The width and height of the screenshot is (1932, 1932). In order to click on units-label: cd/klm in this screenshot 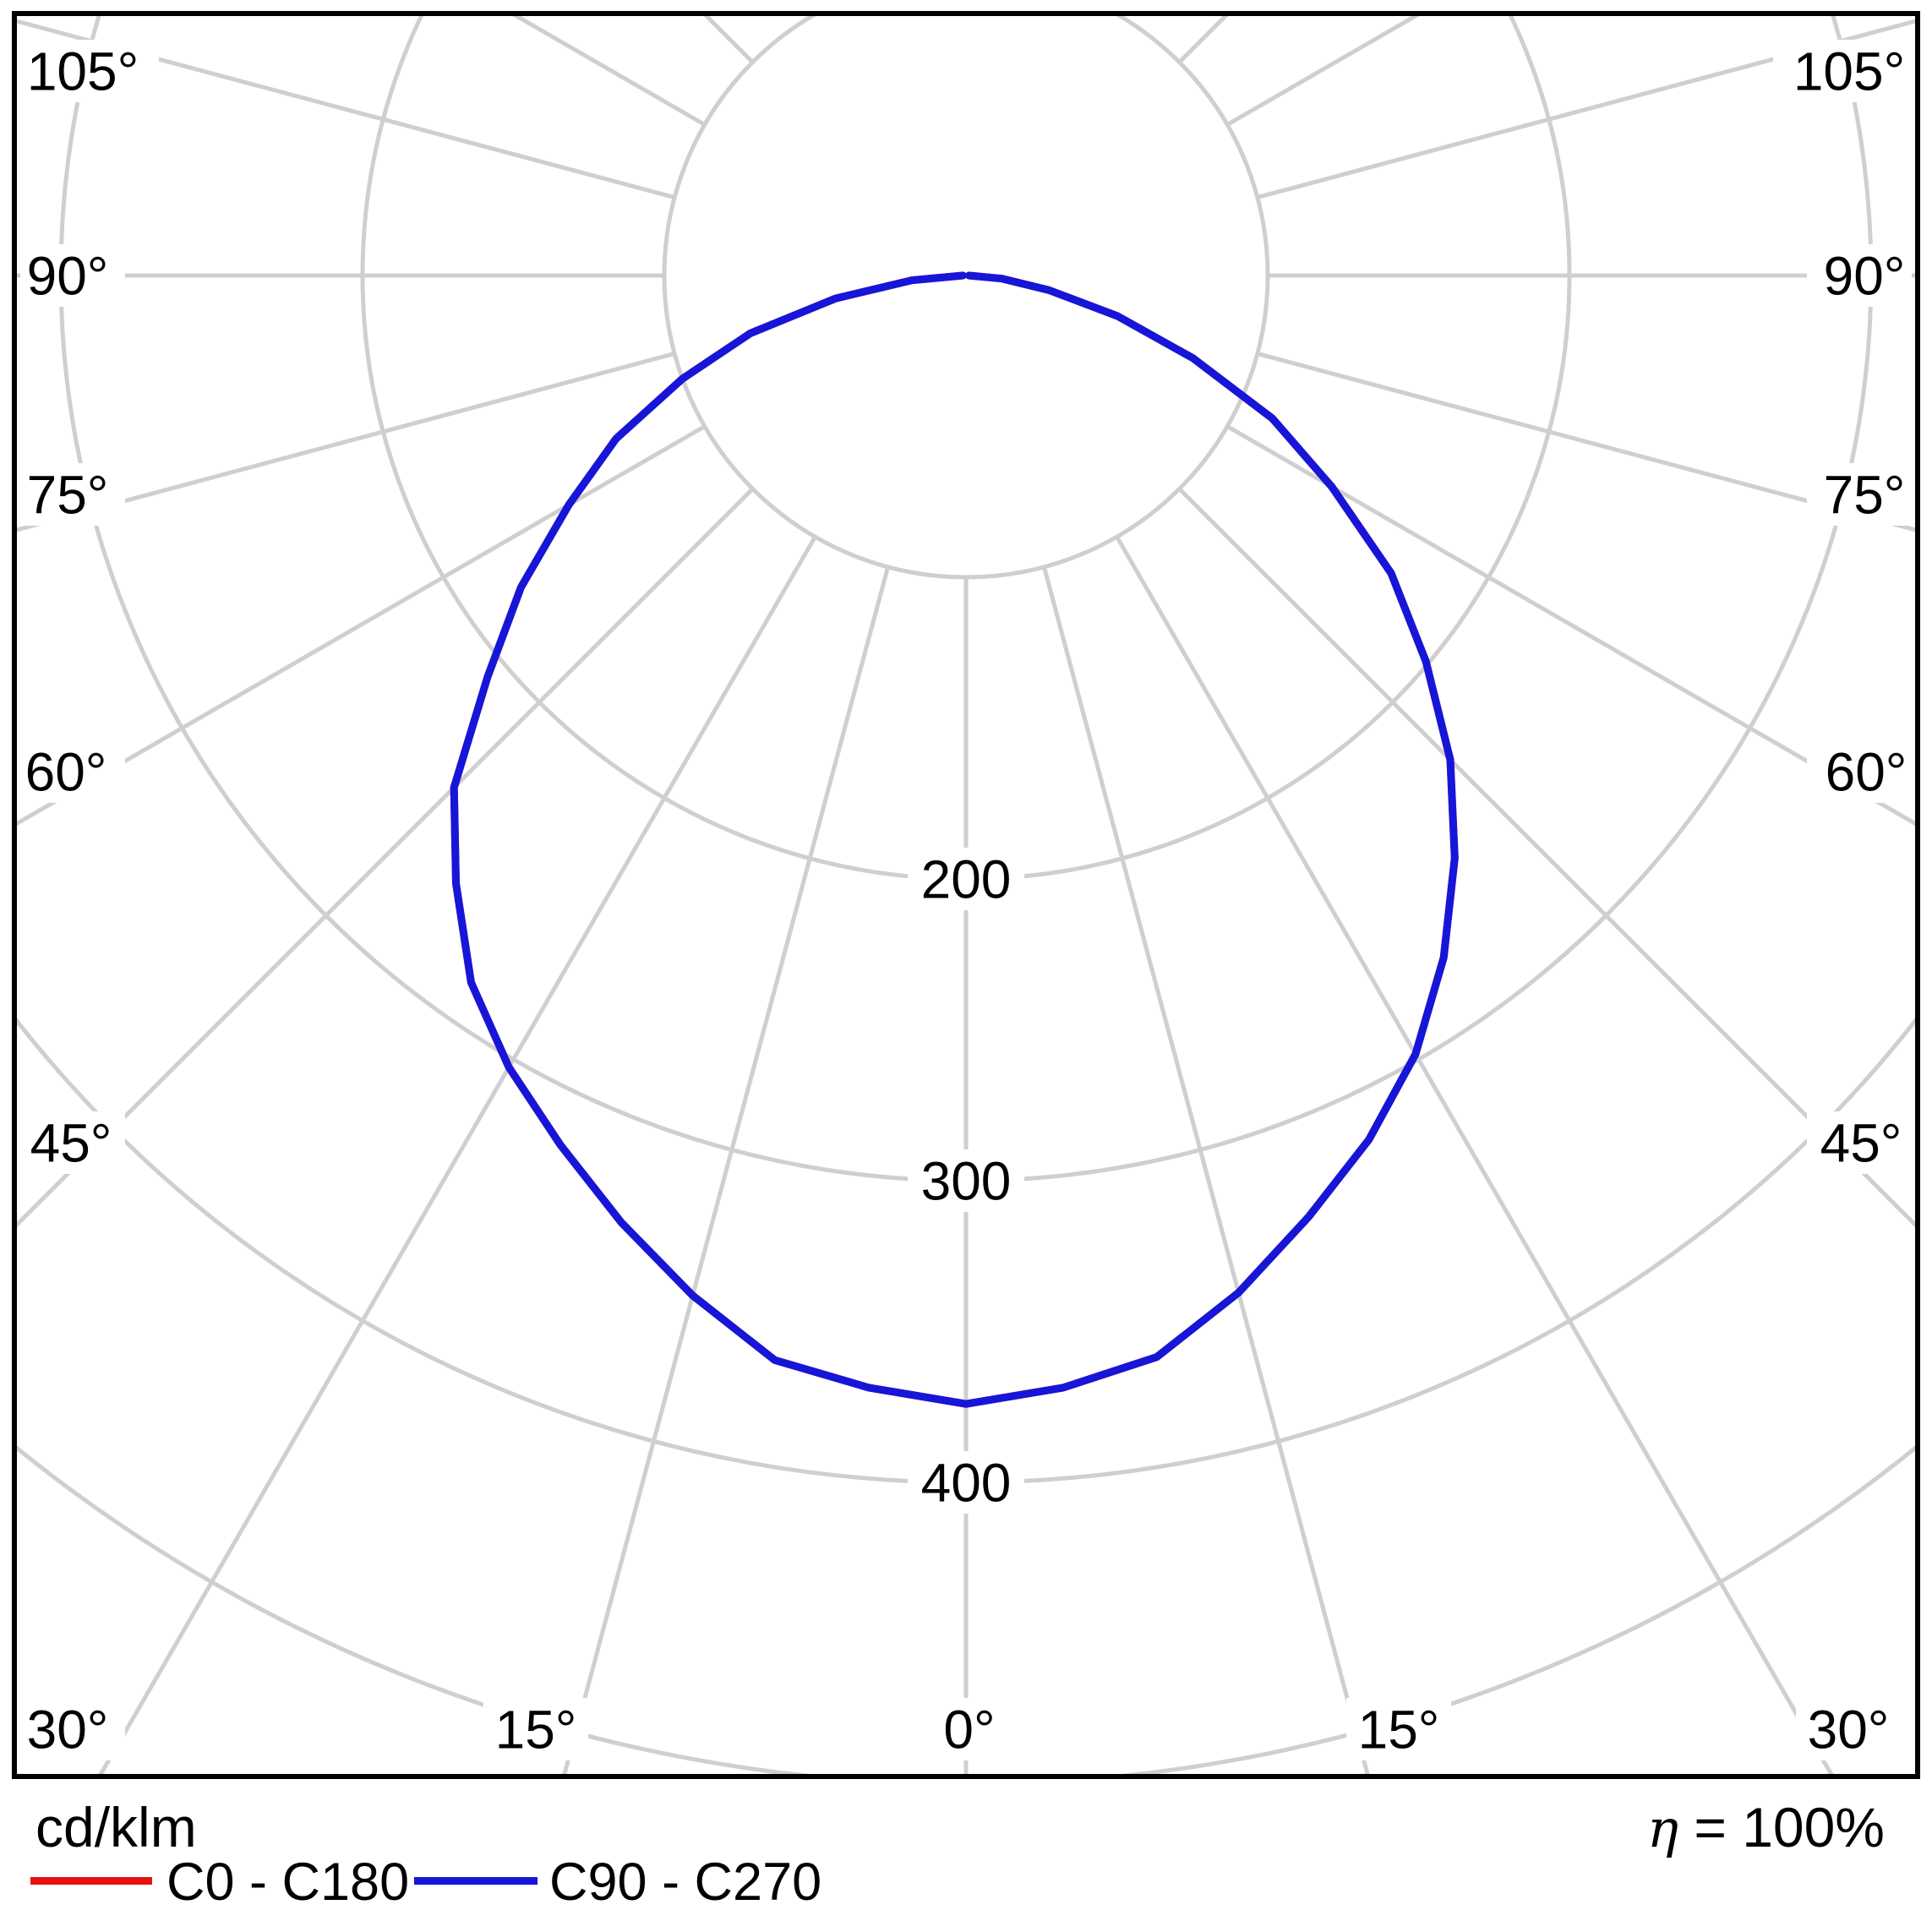, I will do `click(116, 1827)`.